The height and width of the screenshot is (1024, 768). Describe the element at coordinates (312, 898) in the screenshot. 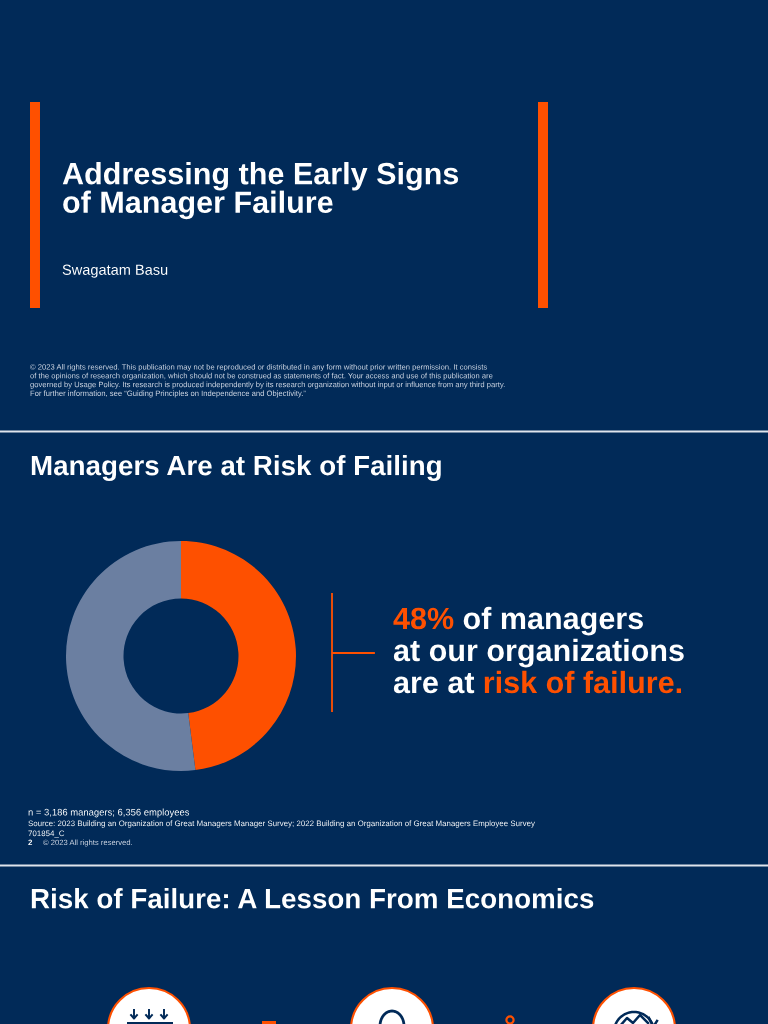

I see `text: Risk of Failure: A Lesson From Economics` at that location.